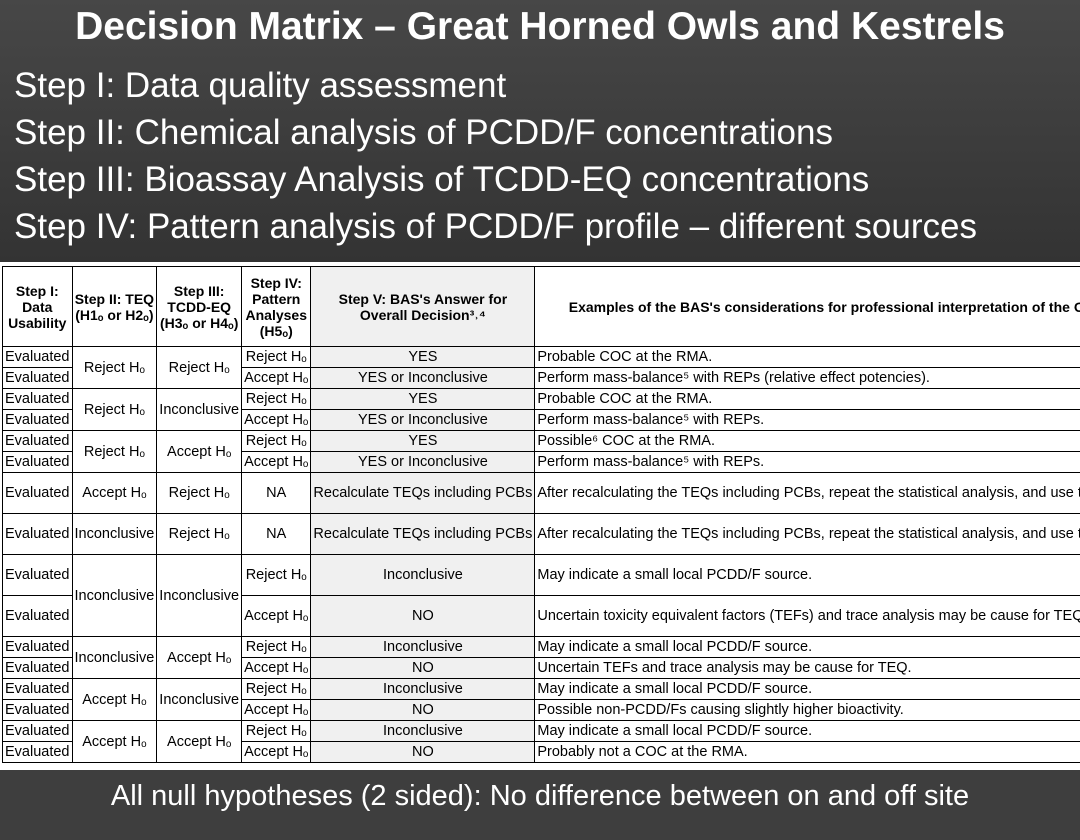  I want to click on header-step-3: Step III: TCDD-EQ (H3ₒ or H4ₒ), so click(199, 306).